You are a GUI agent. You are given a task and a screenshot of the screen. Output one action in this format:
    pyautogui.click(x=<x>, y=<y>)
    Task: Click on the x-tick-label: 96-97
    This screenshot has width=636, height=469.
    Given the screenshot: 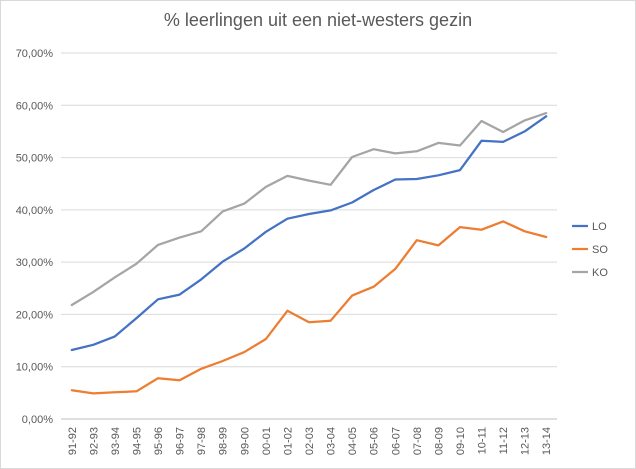 What is the action you would take?
    pyautogui.click(x=181, y=441)
    